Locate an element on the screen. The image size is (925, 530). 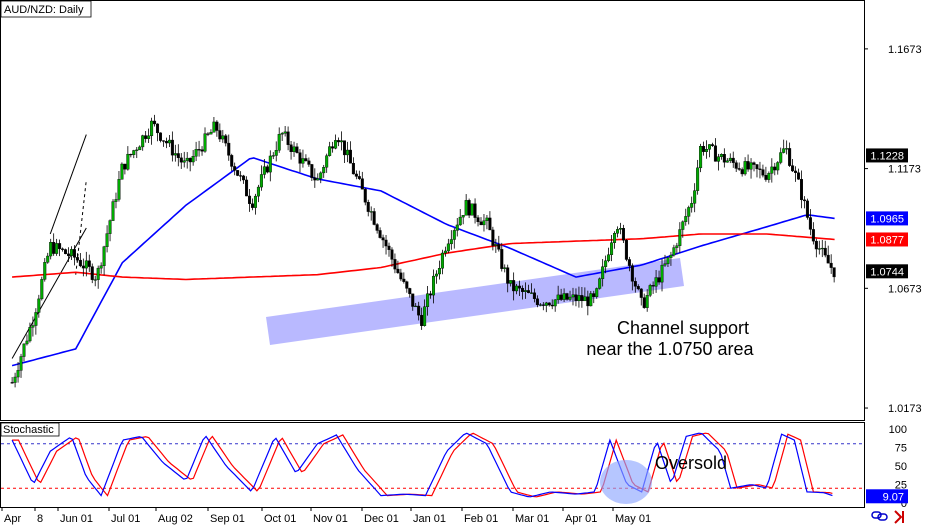
arrow-right-icon is located at coordinates (899, 517).